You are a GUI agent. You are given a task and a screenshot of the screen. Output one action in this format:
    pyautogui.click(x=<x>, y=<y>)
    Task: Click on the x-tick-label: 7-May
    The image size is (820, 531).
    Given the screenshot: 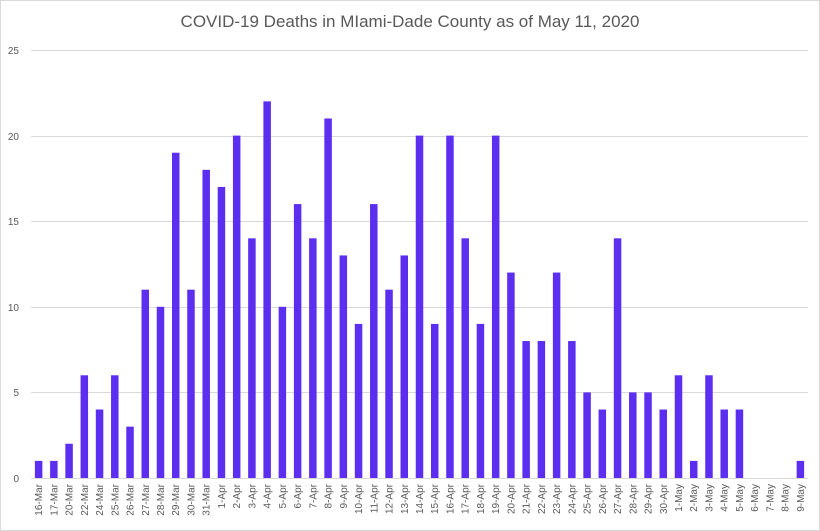 What is the action you would take?
    pyautogui.click(x=770, y=498)
    